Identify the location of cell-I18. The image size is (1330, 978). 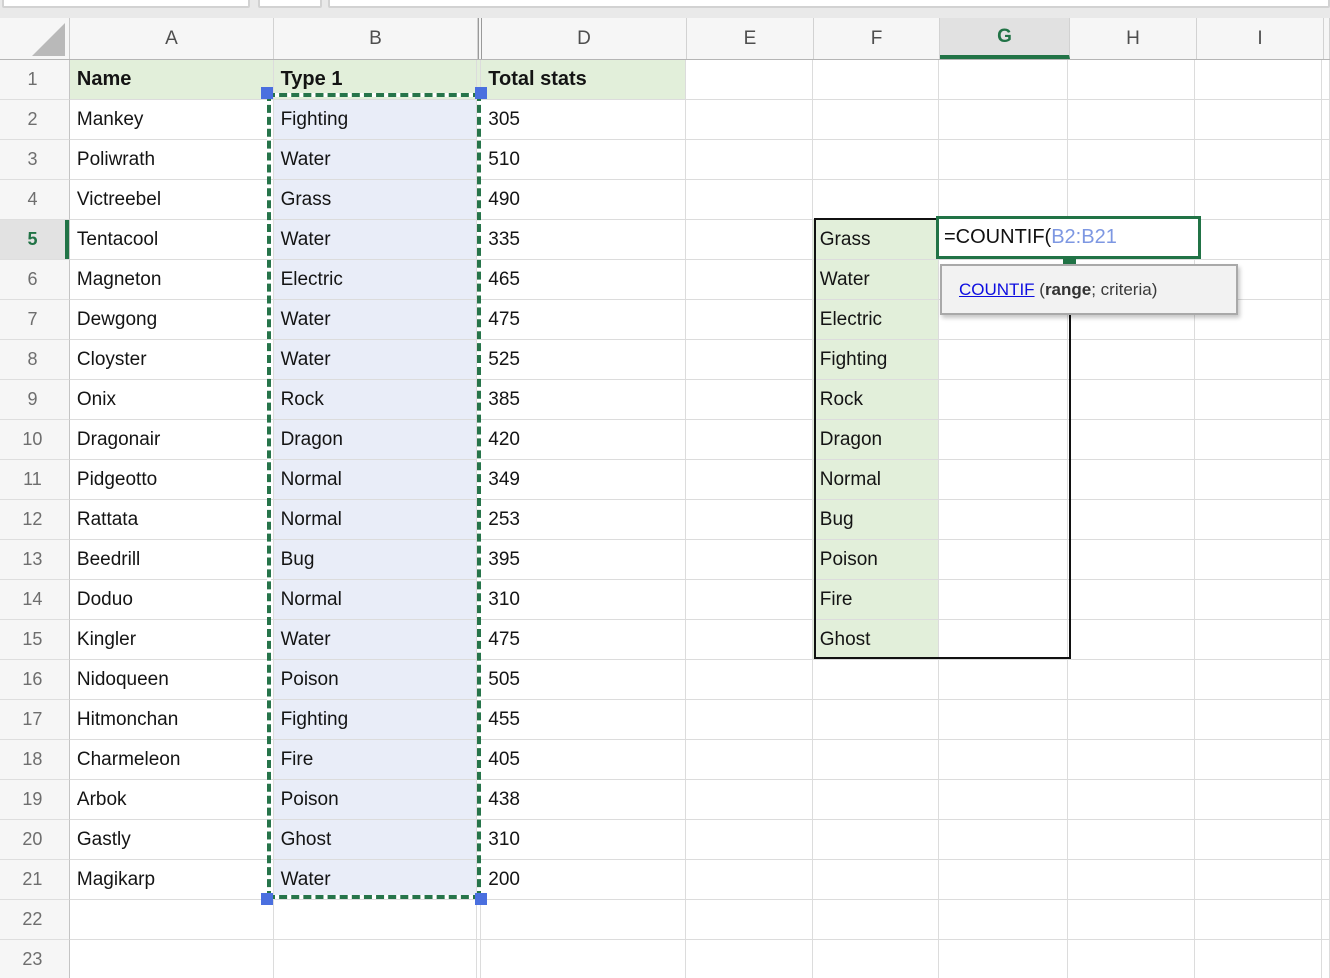
(1259, 760).